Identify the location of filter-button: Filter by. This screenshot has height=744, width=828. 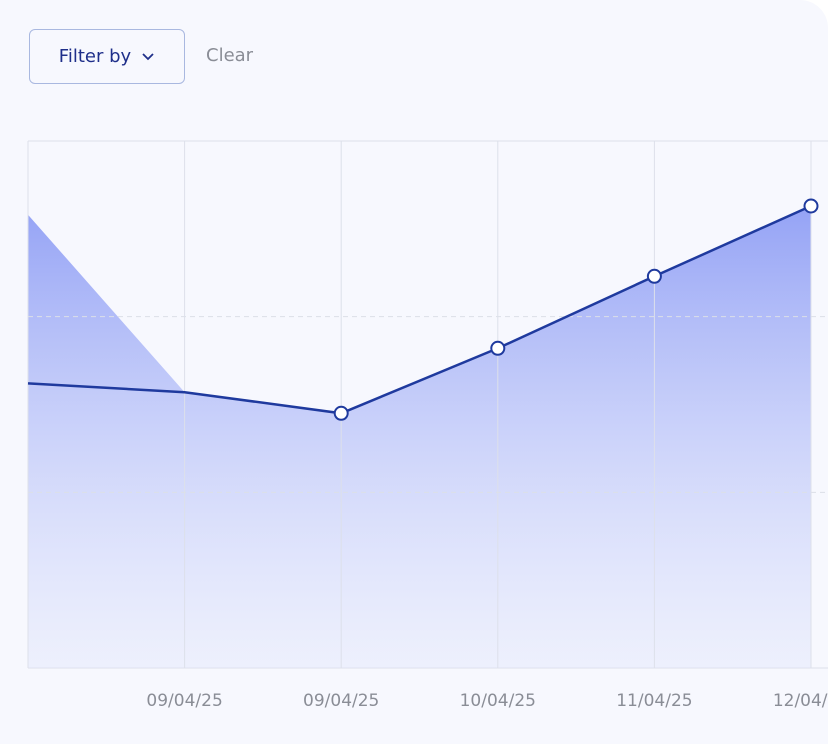
(107, 56).